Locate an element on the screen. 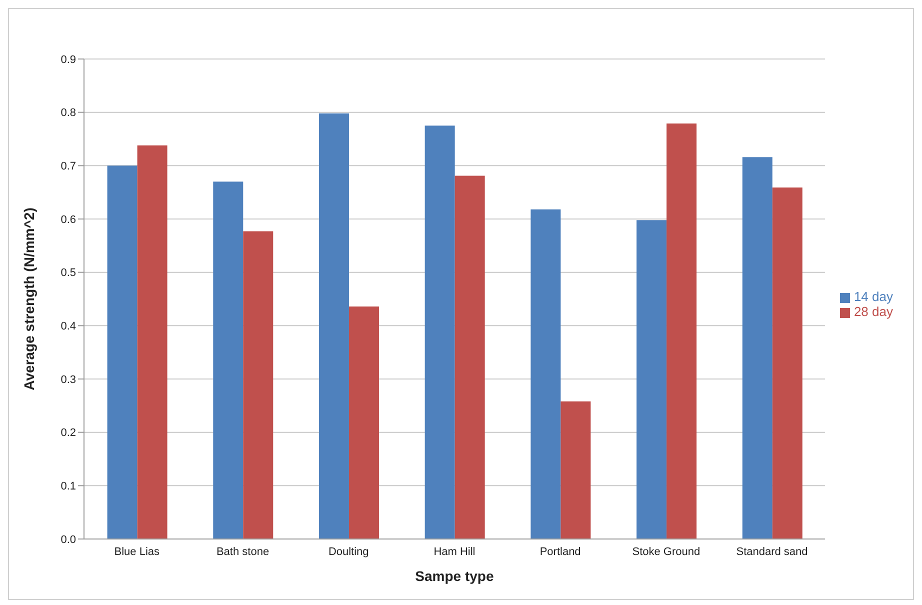 This screenshot has height=605, width=922. x-tick-label: Standard sand is located at coordinates (772, 552).